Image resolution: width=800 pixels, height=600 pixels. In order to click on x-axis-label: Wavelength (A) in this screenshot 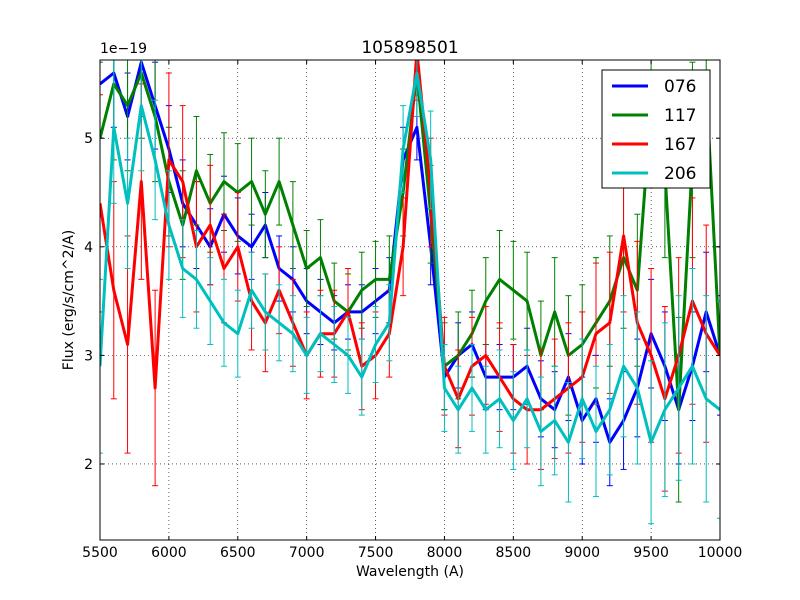, I will do `click(410, 572)`.